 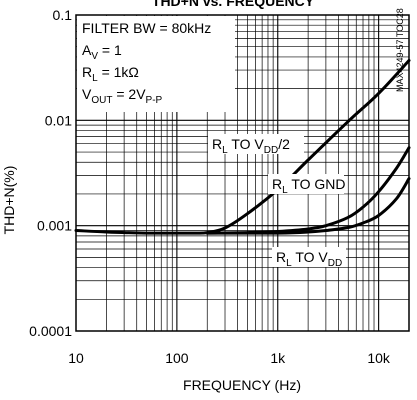 What do you see at coordinates (251, 146) in the screenshot?
I see `series-label-1: RL TO VDD/2` at bounding box center [251, 146].